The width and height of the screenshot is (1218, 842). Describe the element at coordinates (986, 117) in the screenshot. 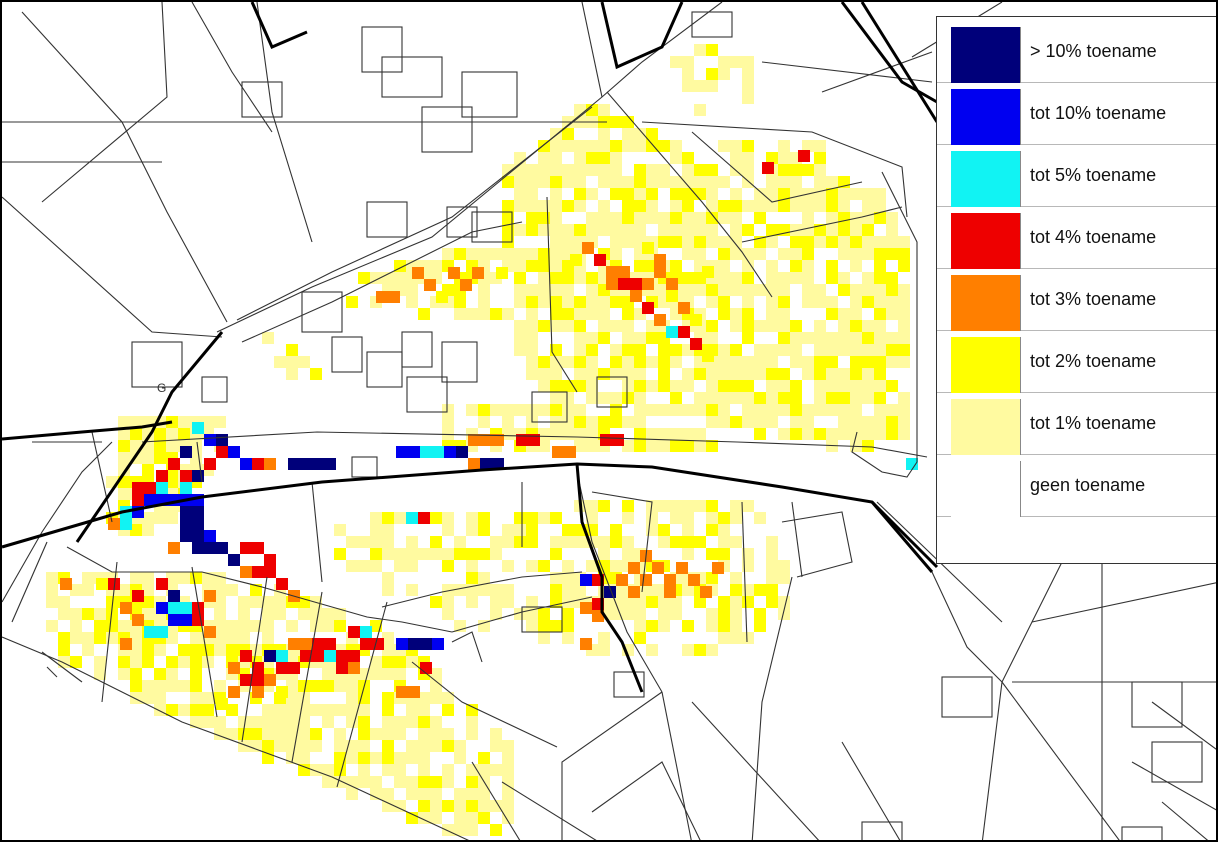

I see `legend-swatch` at that location.